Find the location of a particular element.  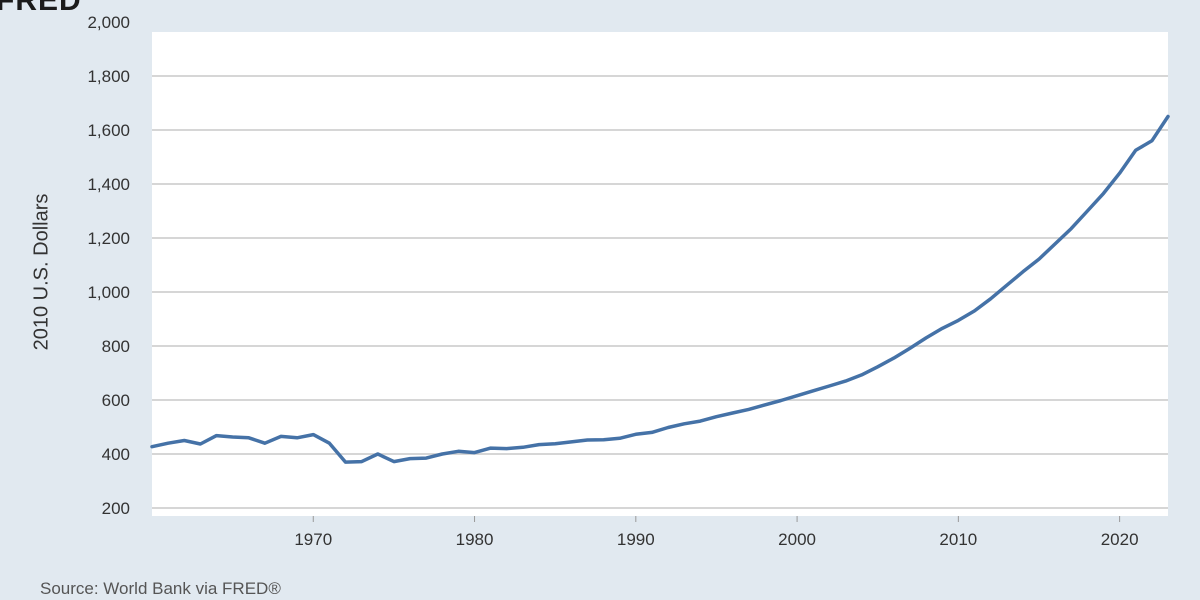

y-tick-label: 1,600 is located at coordinates (108, 130).